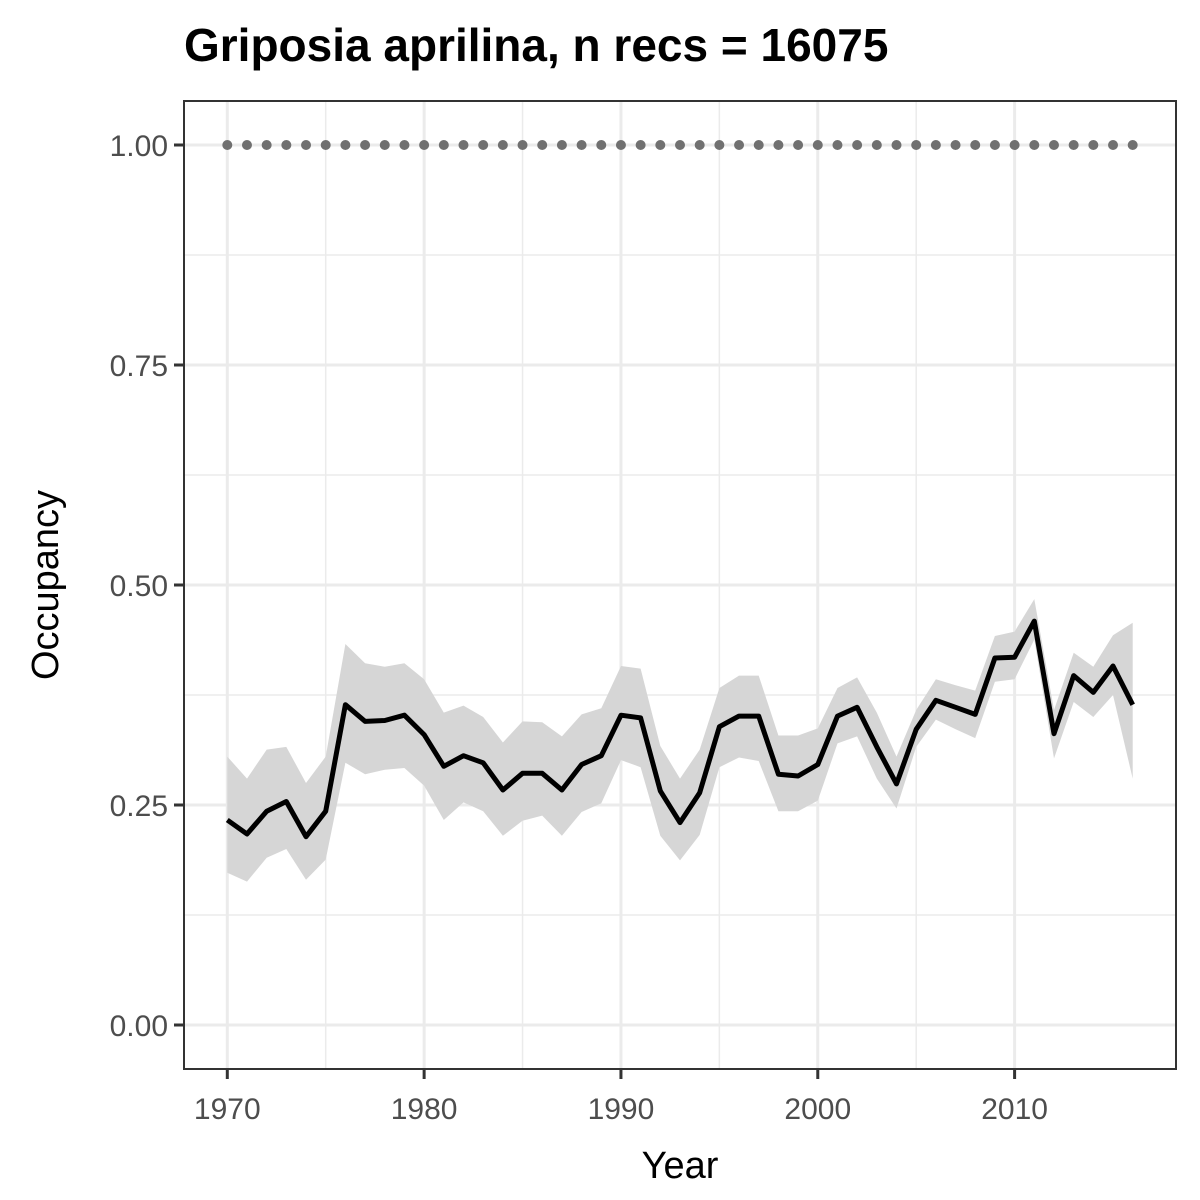 The width and height of the screenshot is (1200, 1200). I want to click on chart-title: Griposia aprilina, n recs = 16075, so click(536, 45).